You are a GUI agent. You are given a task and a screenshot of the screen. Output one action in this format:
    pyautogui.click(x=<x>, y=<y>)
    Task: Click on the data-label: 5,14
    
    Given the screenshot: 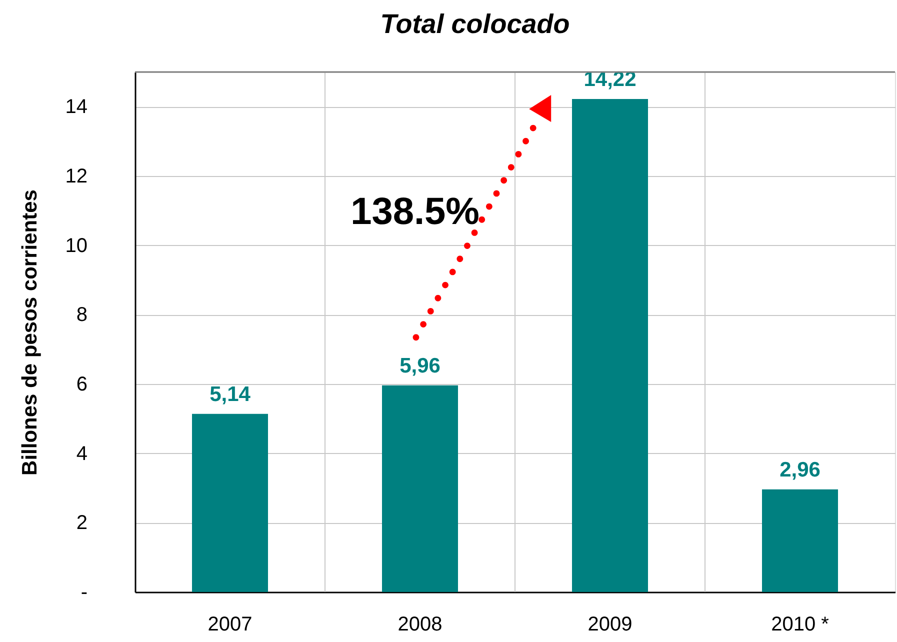 What is the action you would take?
    pyautogui.click(x=230, y=394)
    